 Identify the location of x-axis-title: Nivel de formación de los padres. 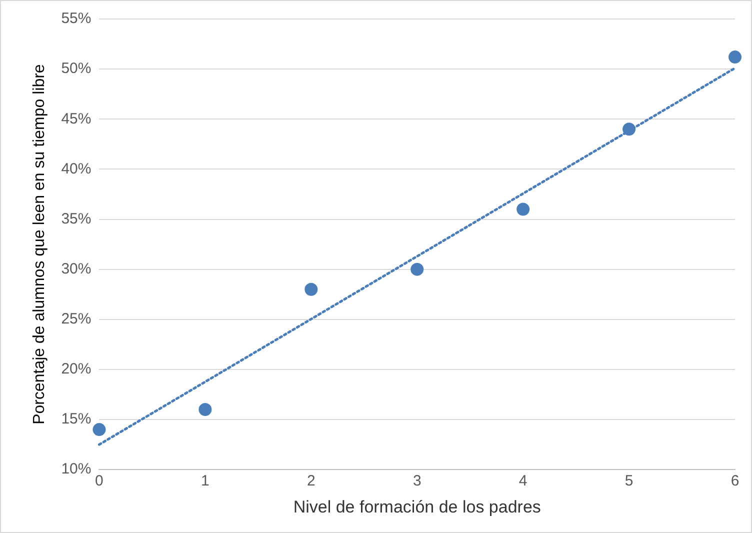
(417, 506).